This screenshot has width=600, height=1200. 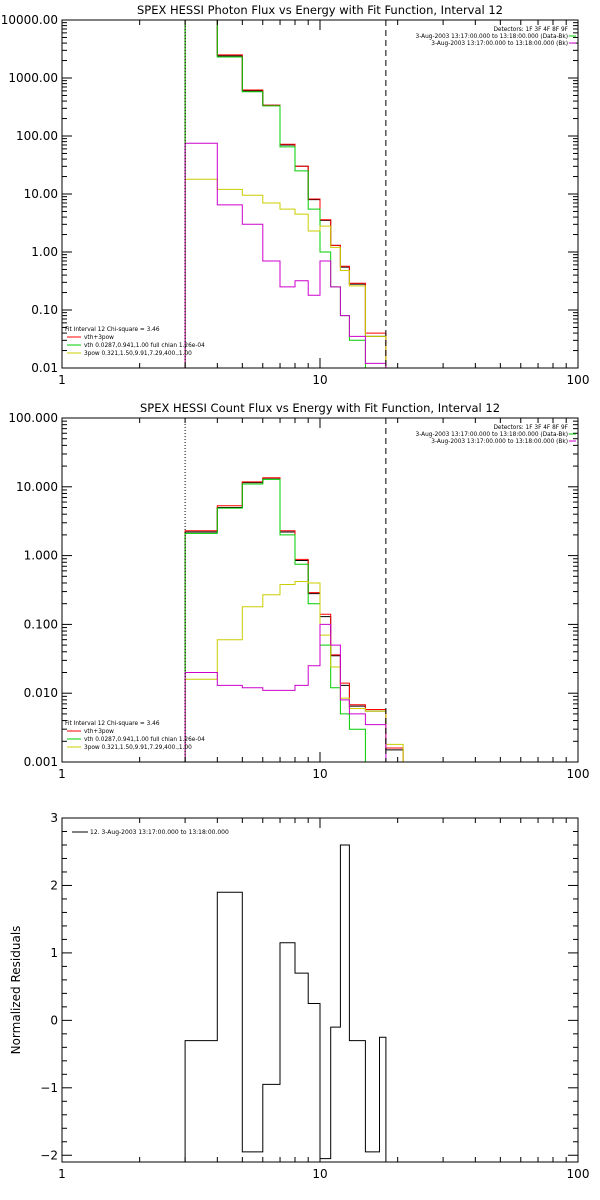 What do you see at coordinates (41, 693) in the screenshot?
I see `y-tick-label: 0.010` at bounding box center [41, 693].